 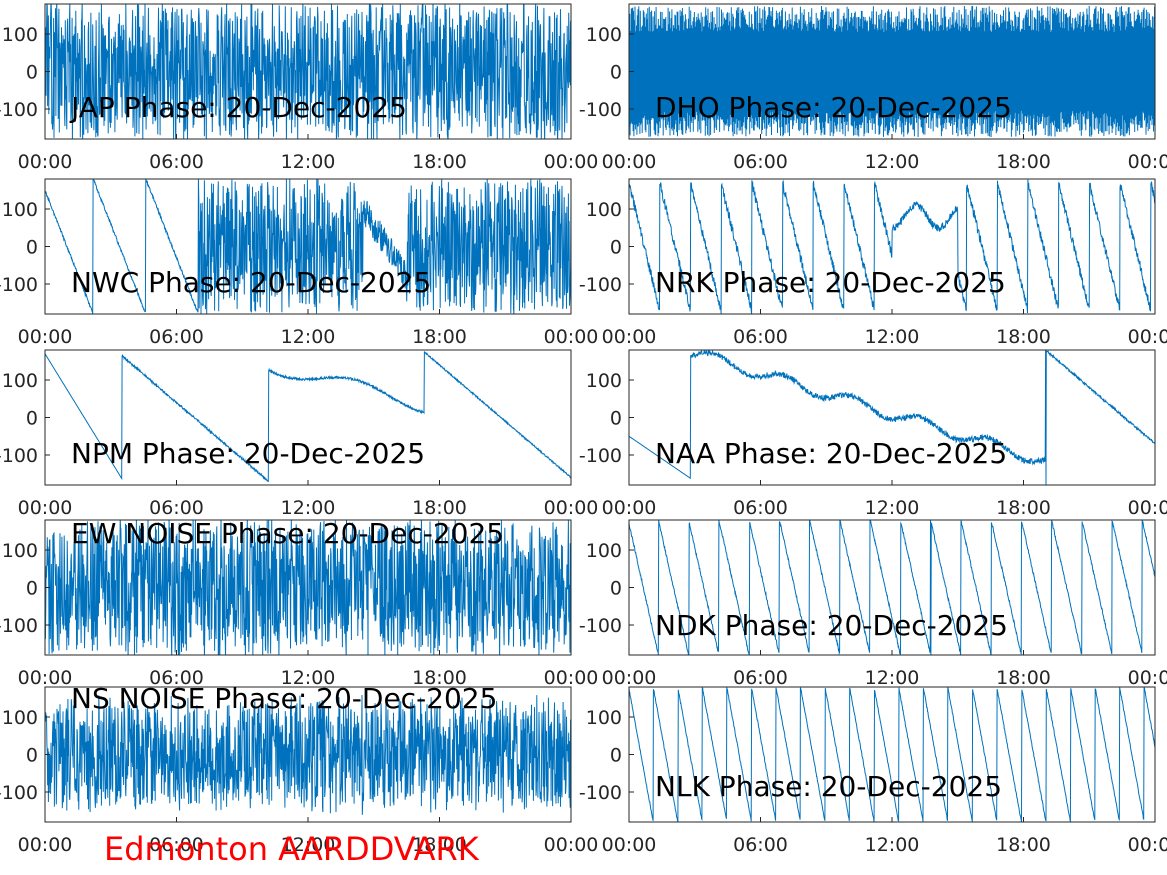 What do you see at coordinates (833, 107) in the screenshot?
I see `panel-title: DHO Phase: 20-Dec-2025` at bounding box center [833, 107].